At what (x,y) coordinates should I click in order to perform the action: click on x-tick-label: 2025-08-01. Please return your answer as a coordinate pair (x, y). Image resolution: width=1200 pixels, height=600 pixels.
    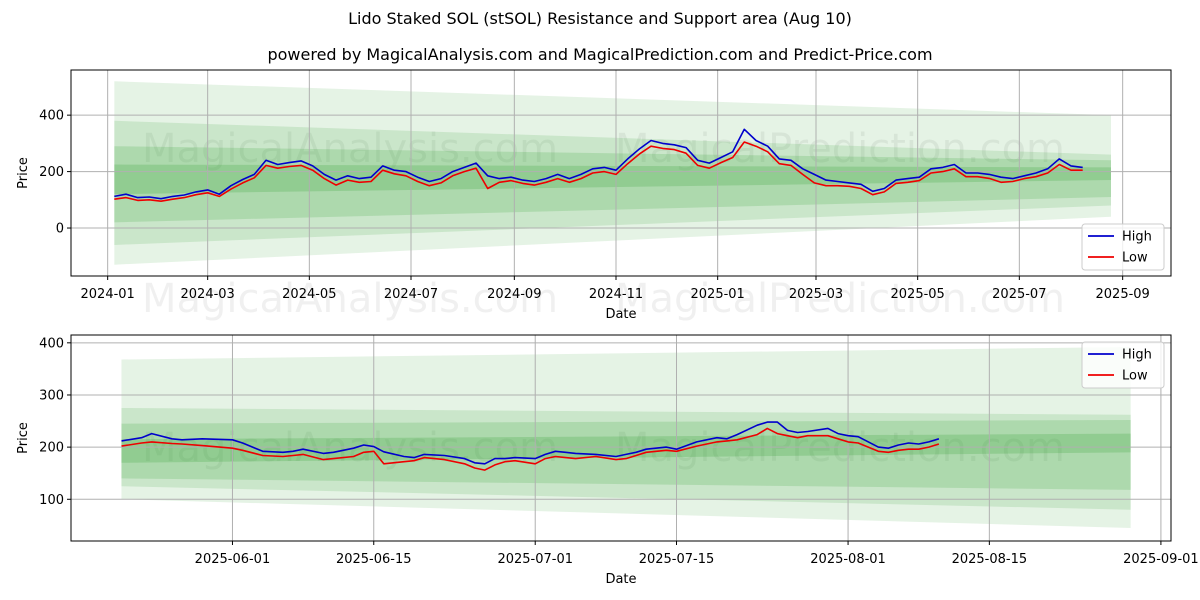
    Looking at the image, I should click on (848, 559).